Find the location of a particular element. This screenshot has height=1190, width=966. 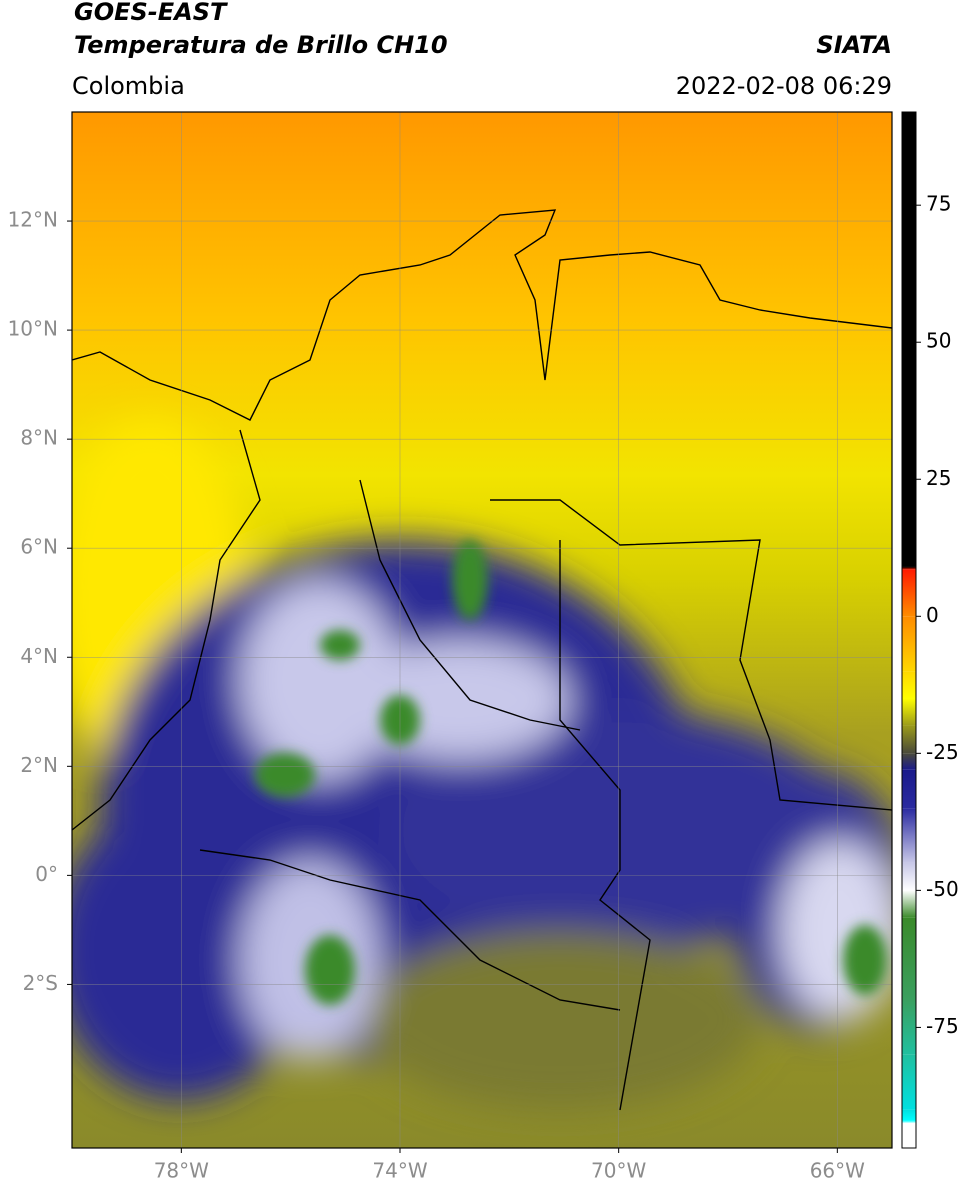

title: GOES-EAST is located at coordinates (151, 13).